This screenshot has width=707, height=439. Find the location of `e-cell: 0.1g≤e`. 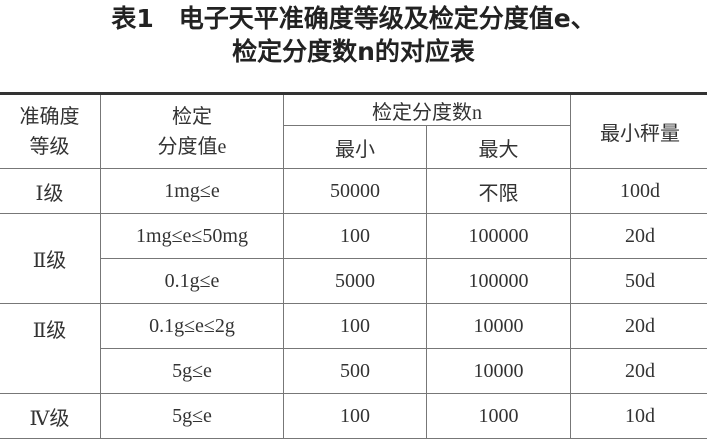

e-cell: 0.1g≤e is located at coordinates (192, 281).